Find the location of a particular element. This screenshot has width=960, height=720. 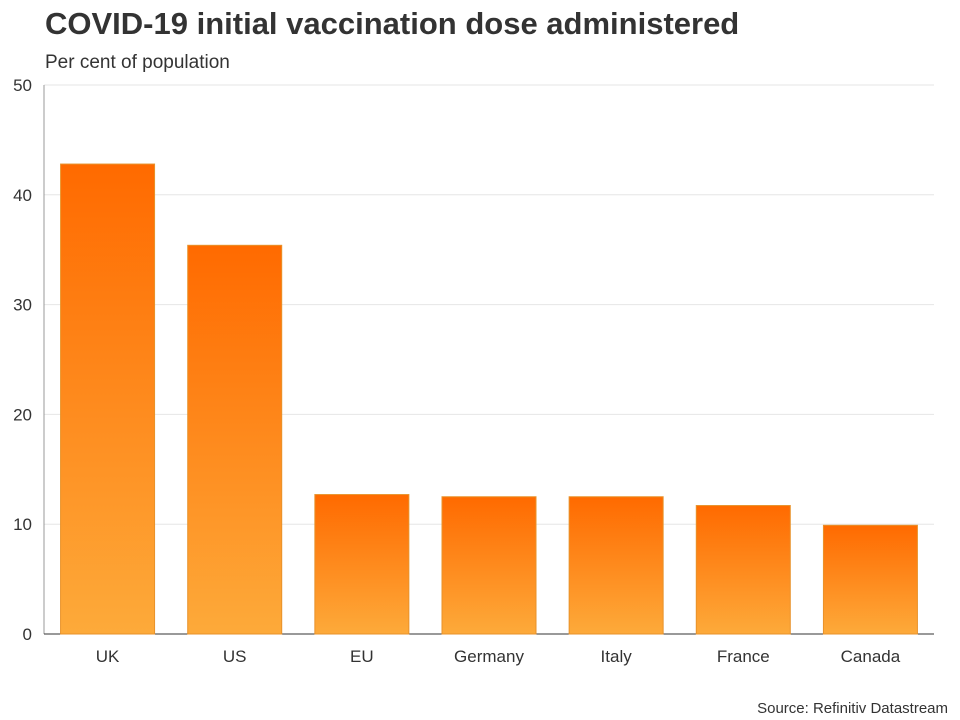

bar-germany is located at coordinates (489, 565).